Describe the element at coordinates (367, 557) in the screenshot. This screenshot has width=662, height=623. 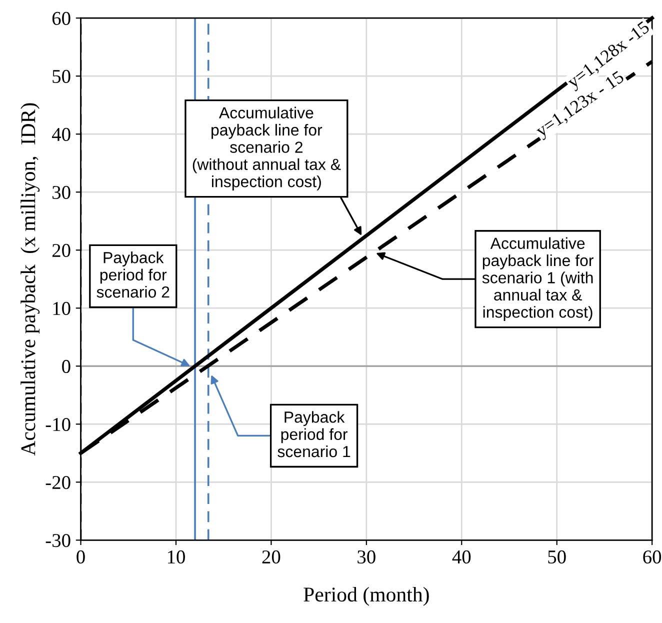
I see `x-tick-label: 30` at that location.